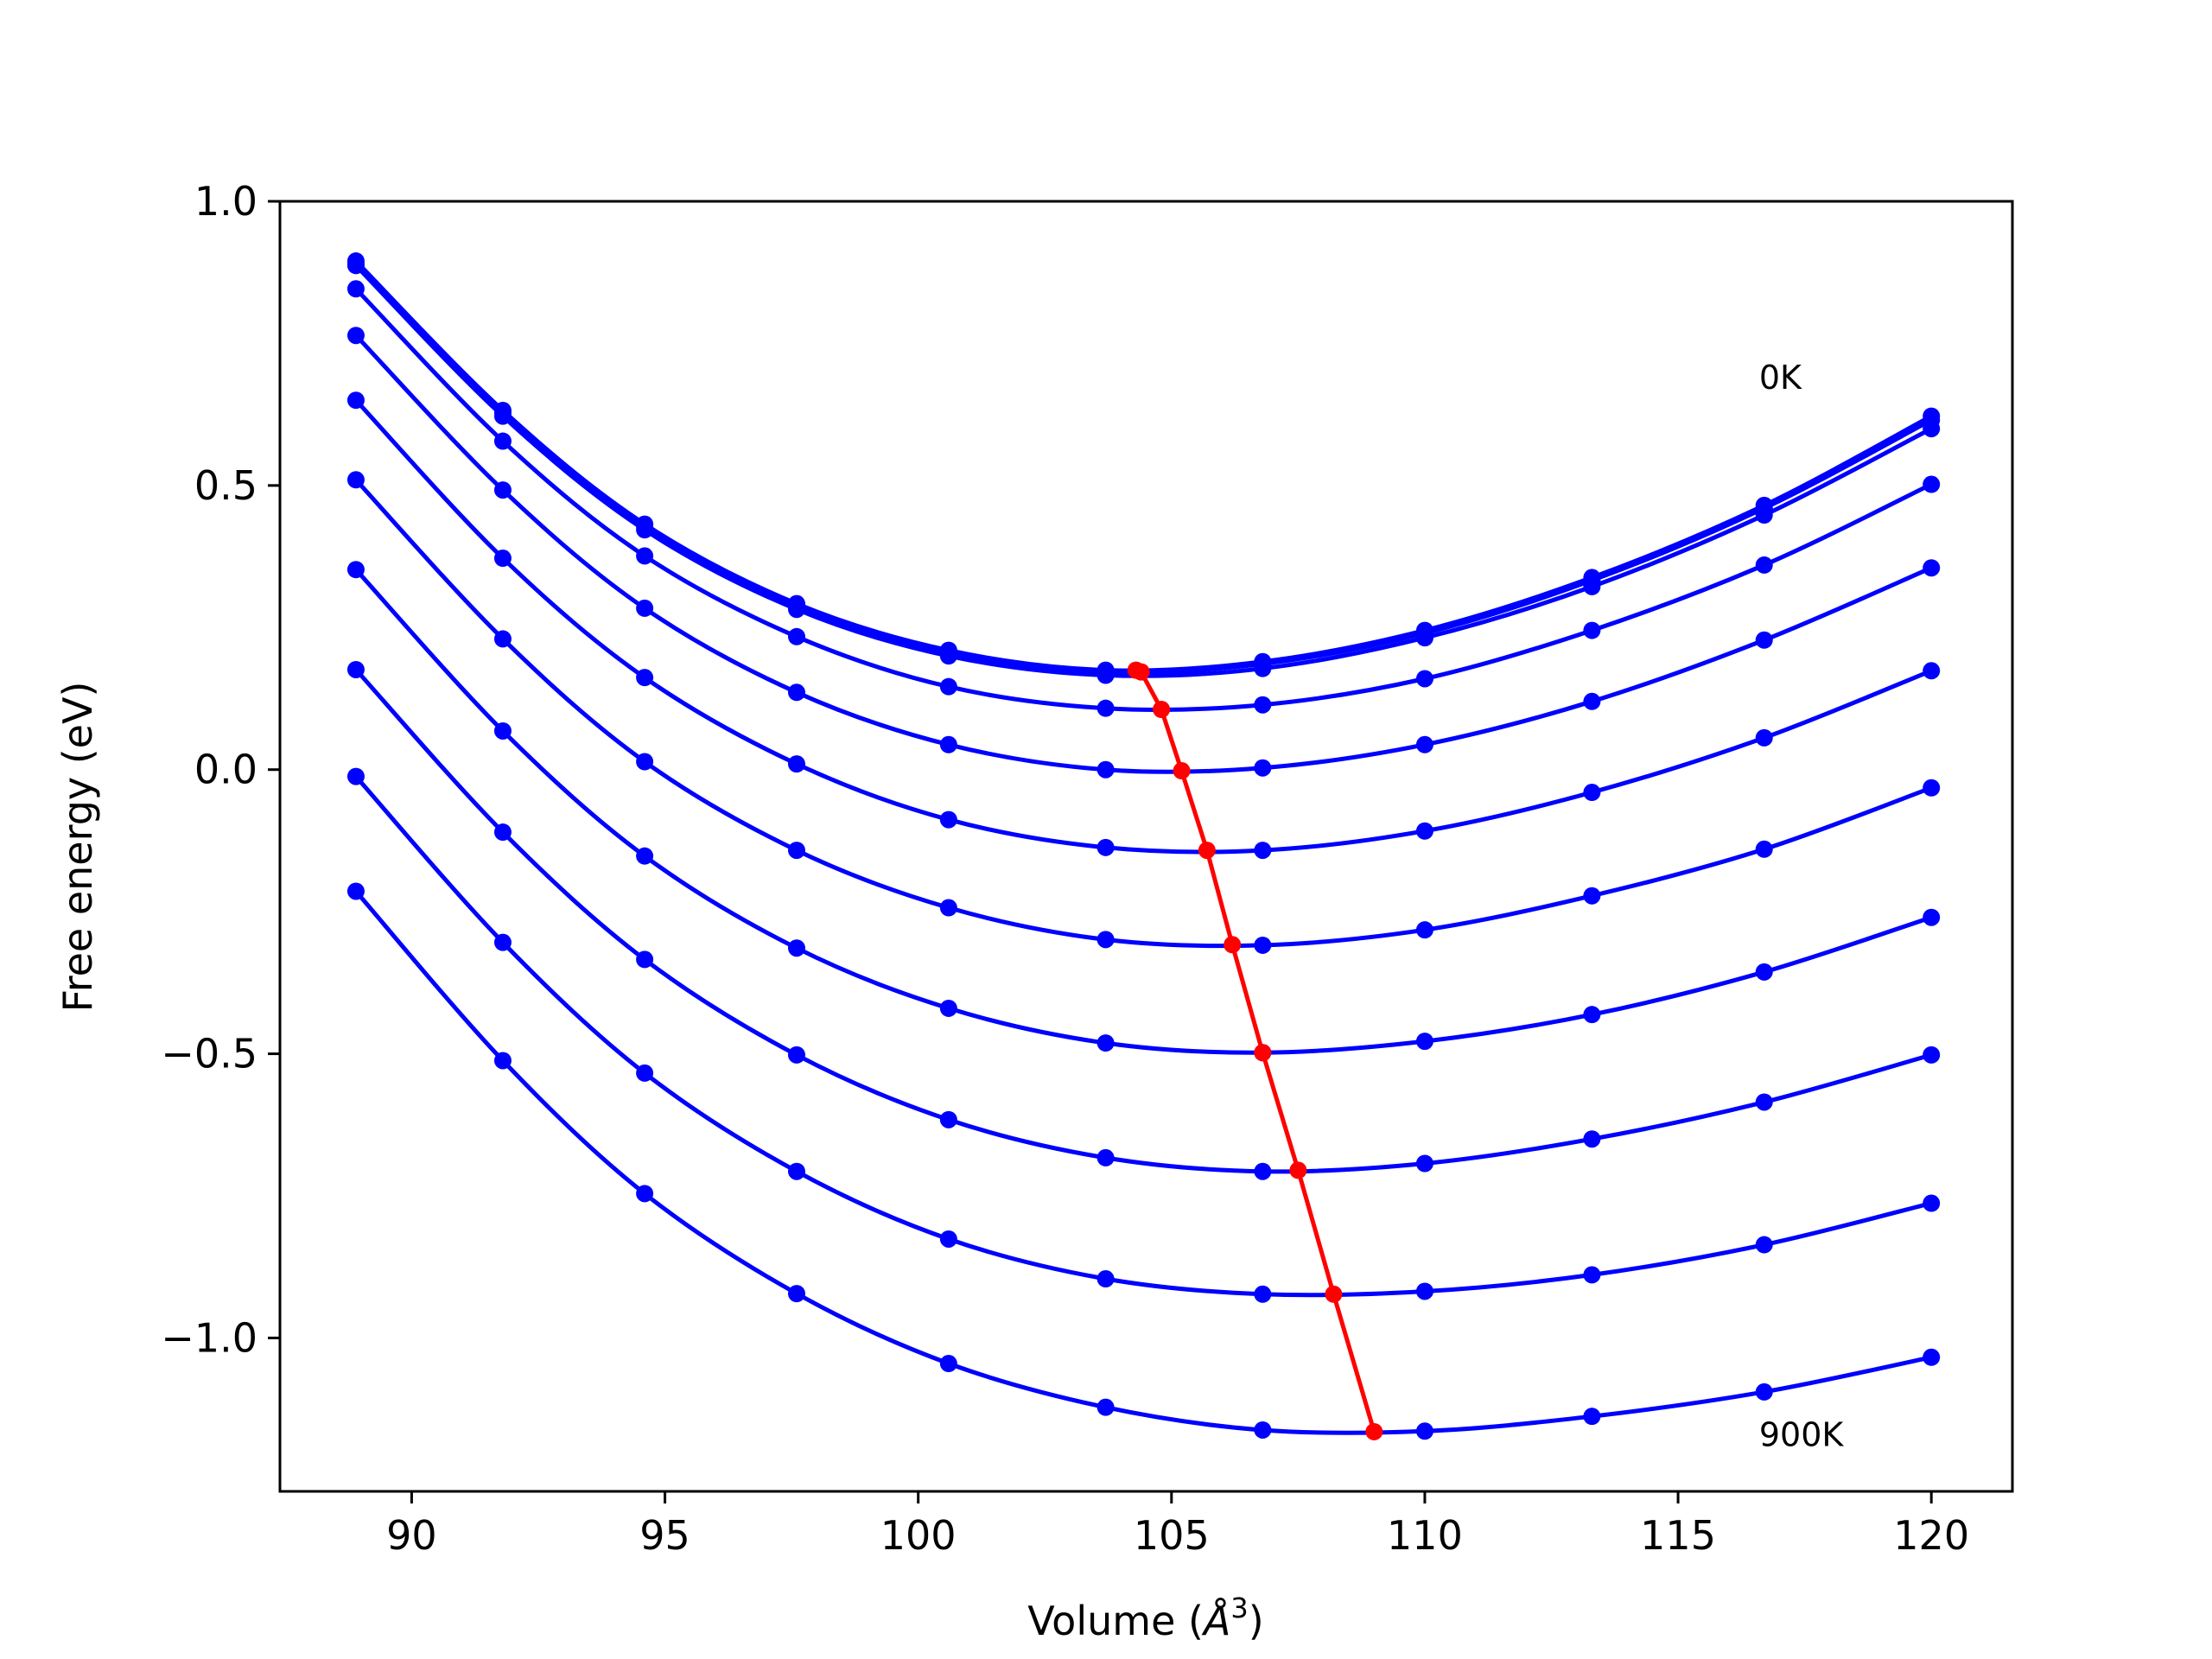 This screenshot has height=1659, width=2212. Describe the element at coordinates (1239, 1608) in the screenshot. I see `x-axis-label-exponent: 3` at that location.